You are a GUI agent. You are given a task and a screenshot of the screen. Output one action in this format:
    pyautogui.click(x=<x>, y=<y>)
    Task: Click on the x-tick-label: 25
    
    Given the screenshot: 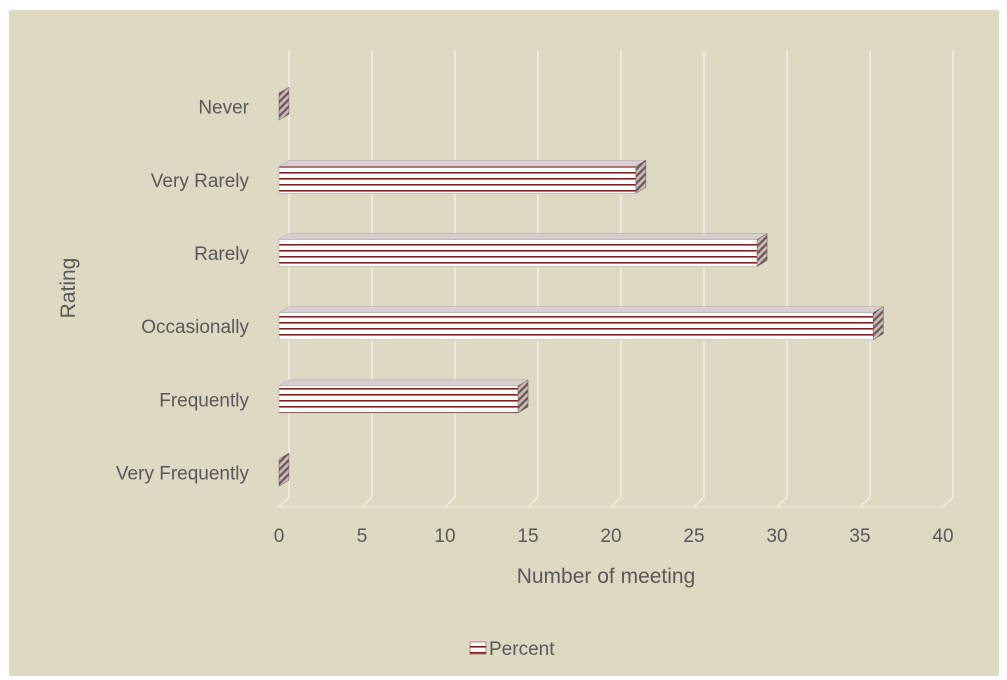 What is the action you would take?
    pyautogui.click(x=693, y=536)
    